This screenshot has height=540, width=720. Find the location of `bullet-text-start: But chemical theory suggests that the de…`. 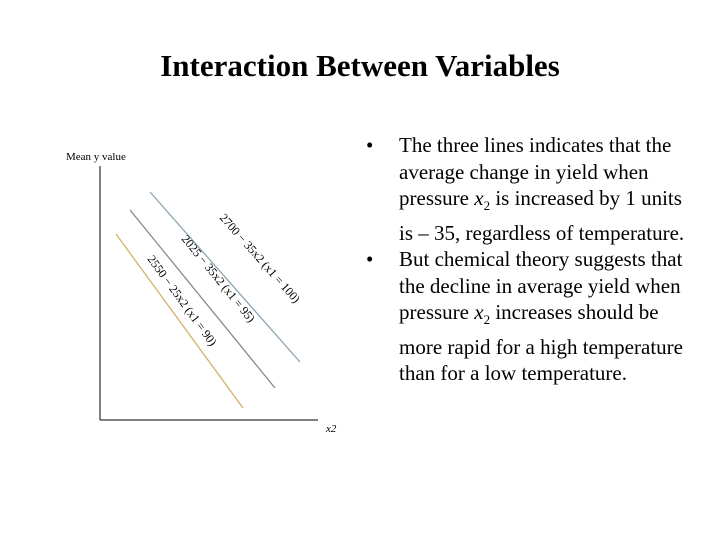

bullet-text-start: But chemical theory suggests that the de… is located at coordinates (541, 286).